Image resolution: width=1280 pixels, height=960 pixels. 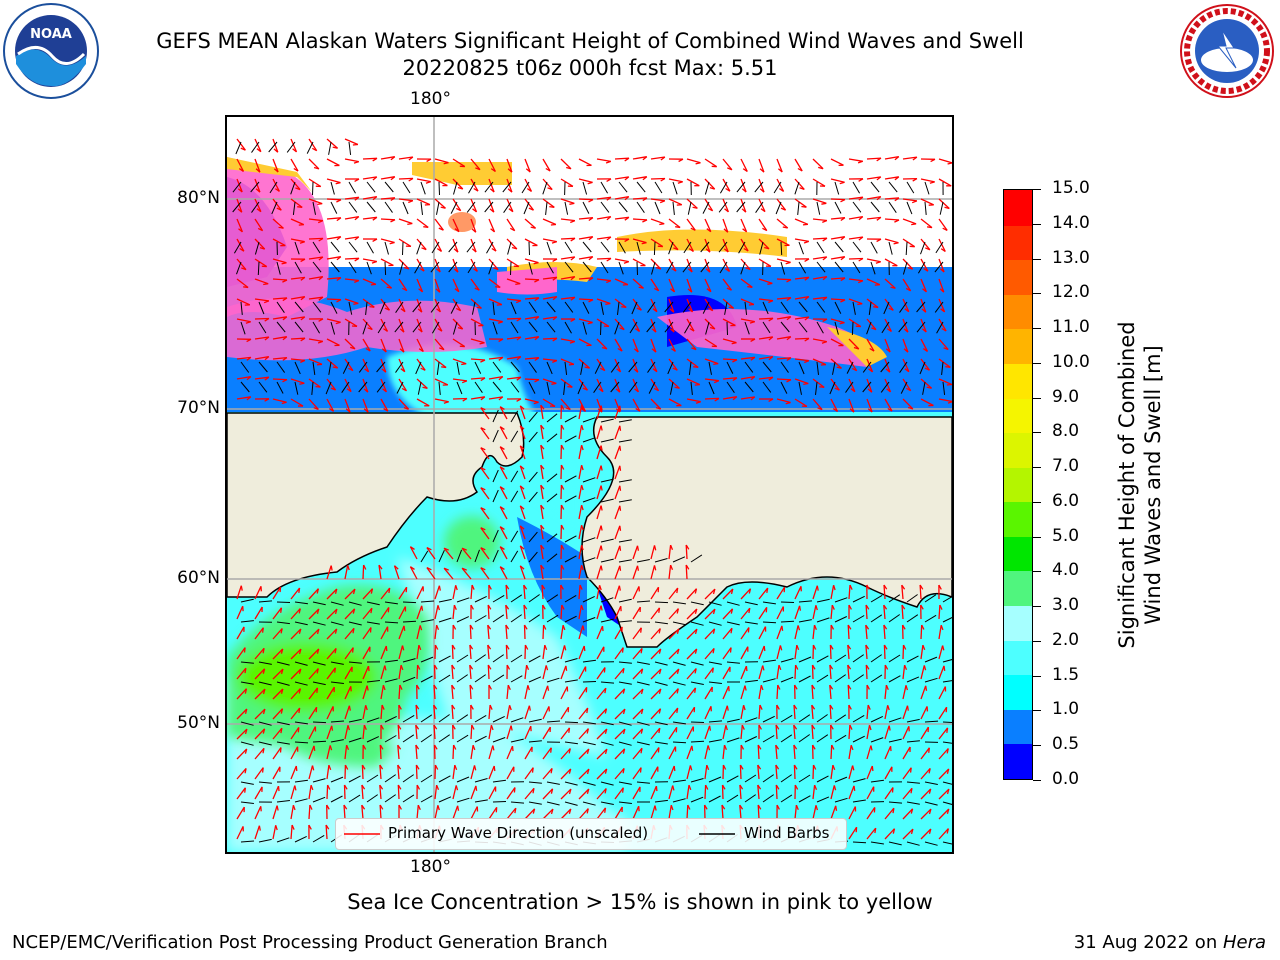 What do you see at coordinates (1071, 188) in the screenshot?
I see `colorbar-tick-label: 15.0` at bounding box center [1071, 188].